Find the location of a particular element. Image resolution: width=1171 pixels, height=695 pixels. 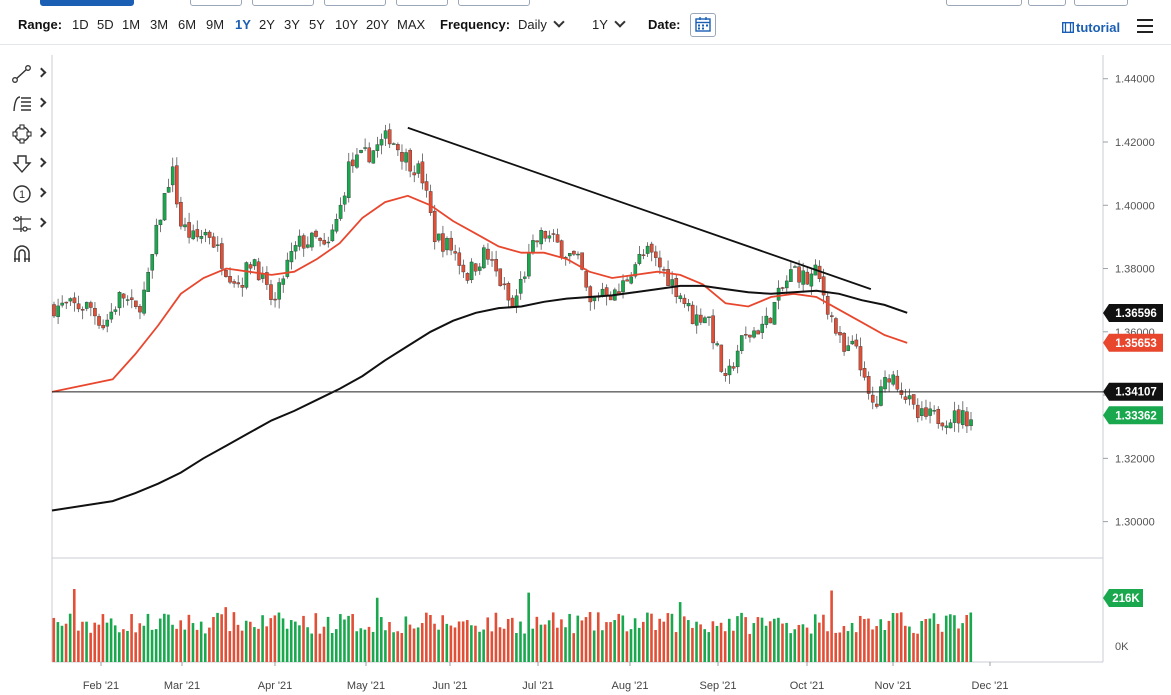

frequency-dropdown: Daily is located at coordinates (541, 24).